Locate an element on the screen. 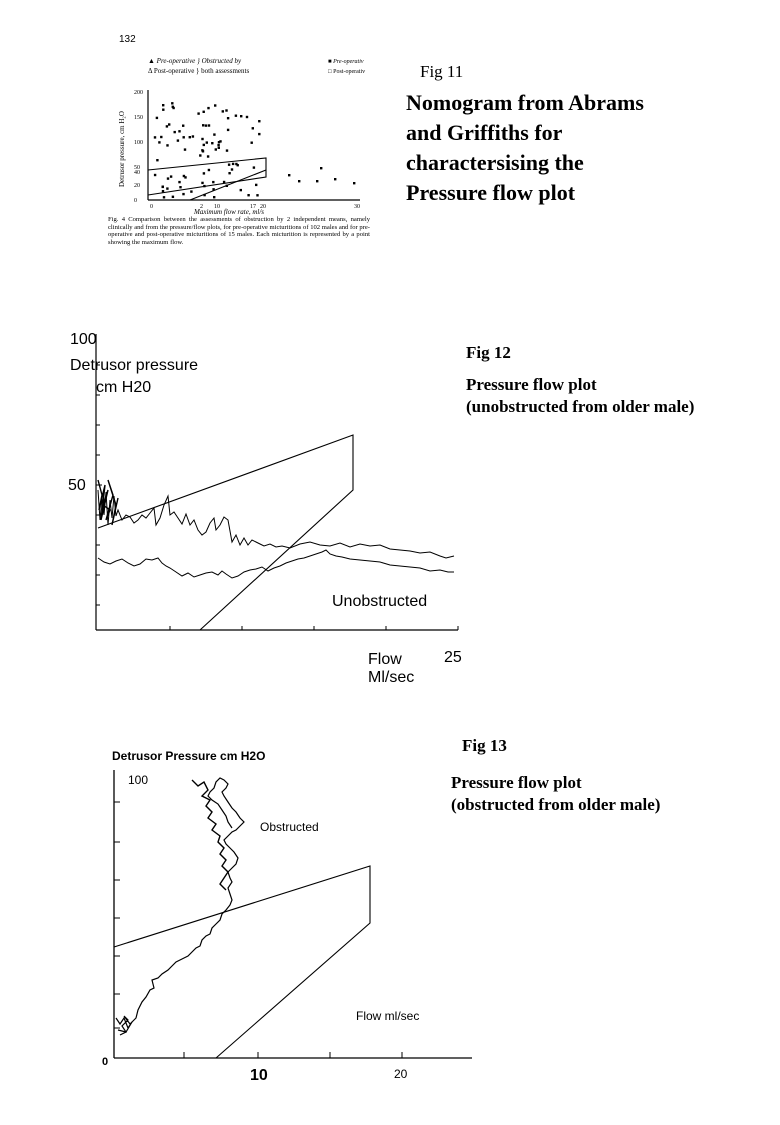 Image resolution: width=780 pixels, height=1125 pixels. fig13-label: Fig 13 is located at coordinates (484, 745).